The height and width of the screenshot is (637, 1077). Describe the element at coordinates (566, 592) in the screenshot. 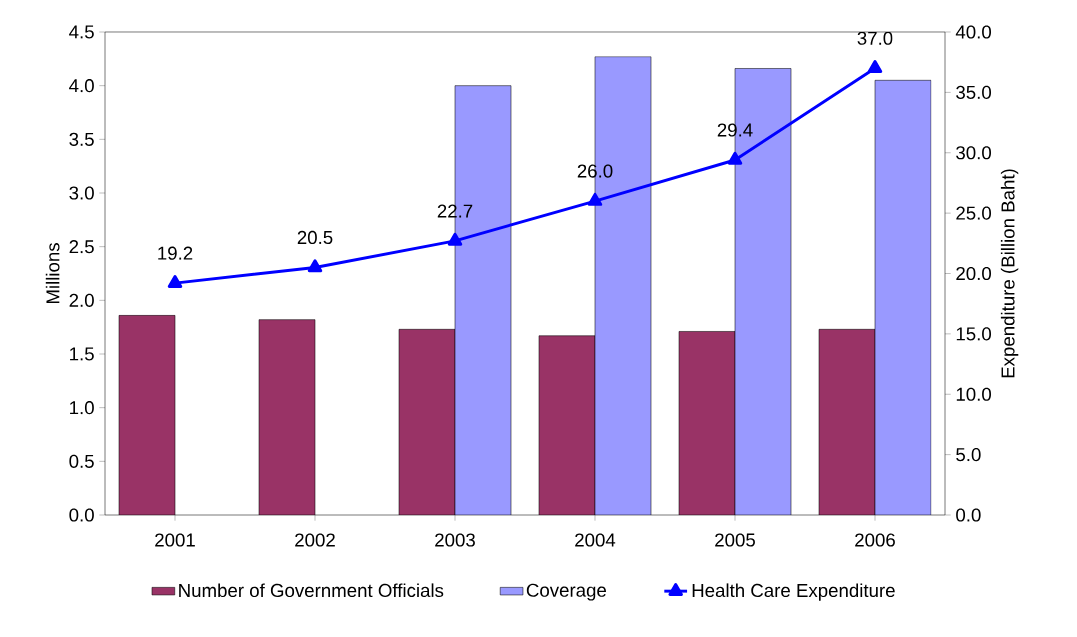

I see `legend-label: Coverage` at that location.